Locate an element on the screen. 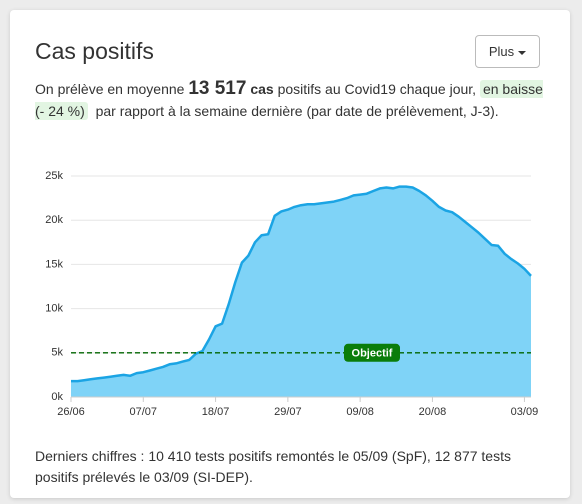 Image resolution: width=582 pixels, height=504 pixels. objective-badge is located at coordinates (372, 352).